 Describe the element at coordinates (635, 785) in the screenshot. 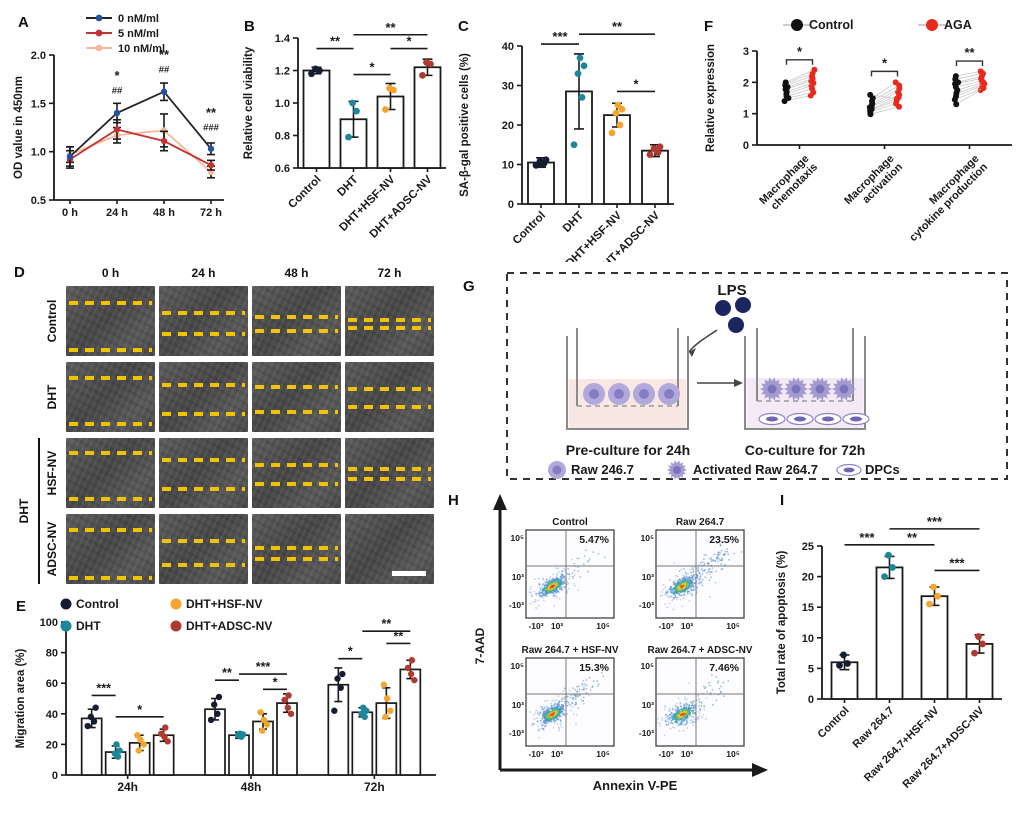

I see `svg-text: Annexin V-PE` at that location.